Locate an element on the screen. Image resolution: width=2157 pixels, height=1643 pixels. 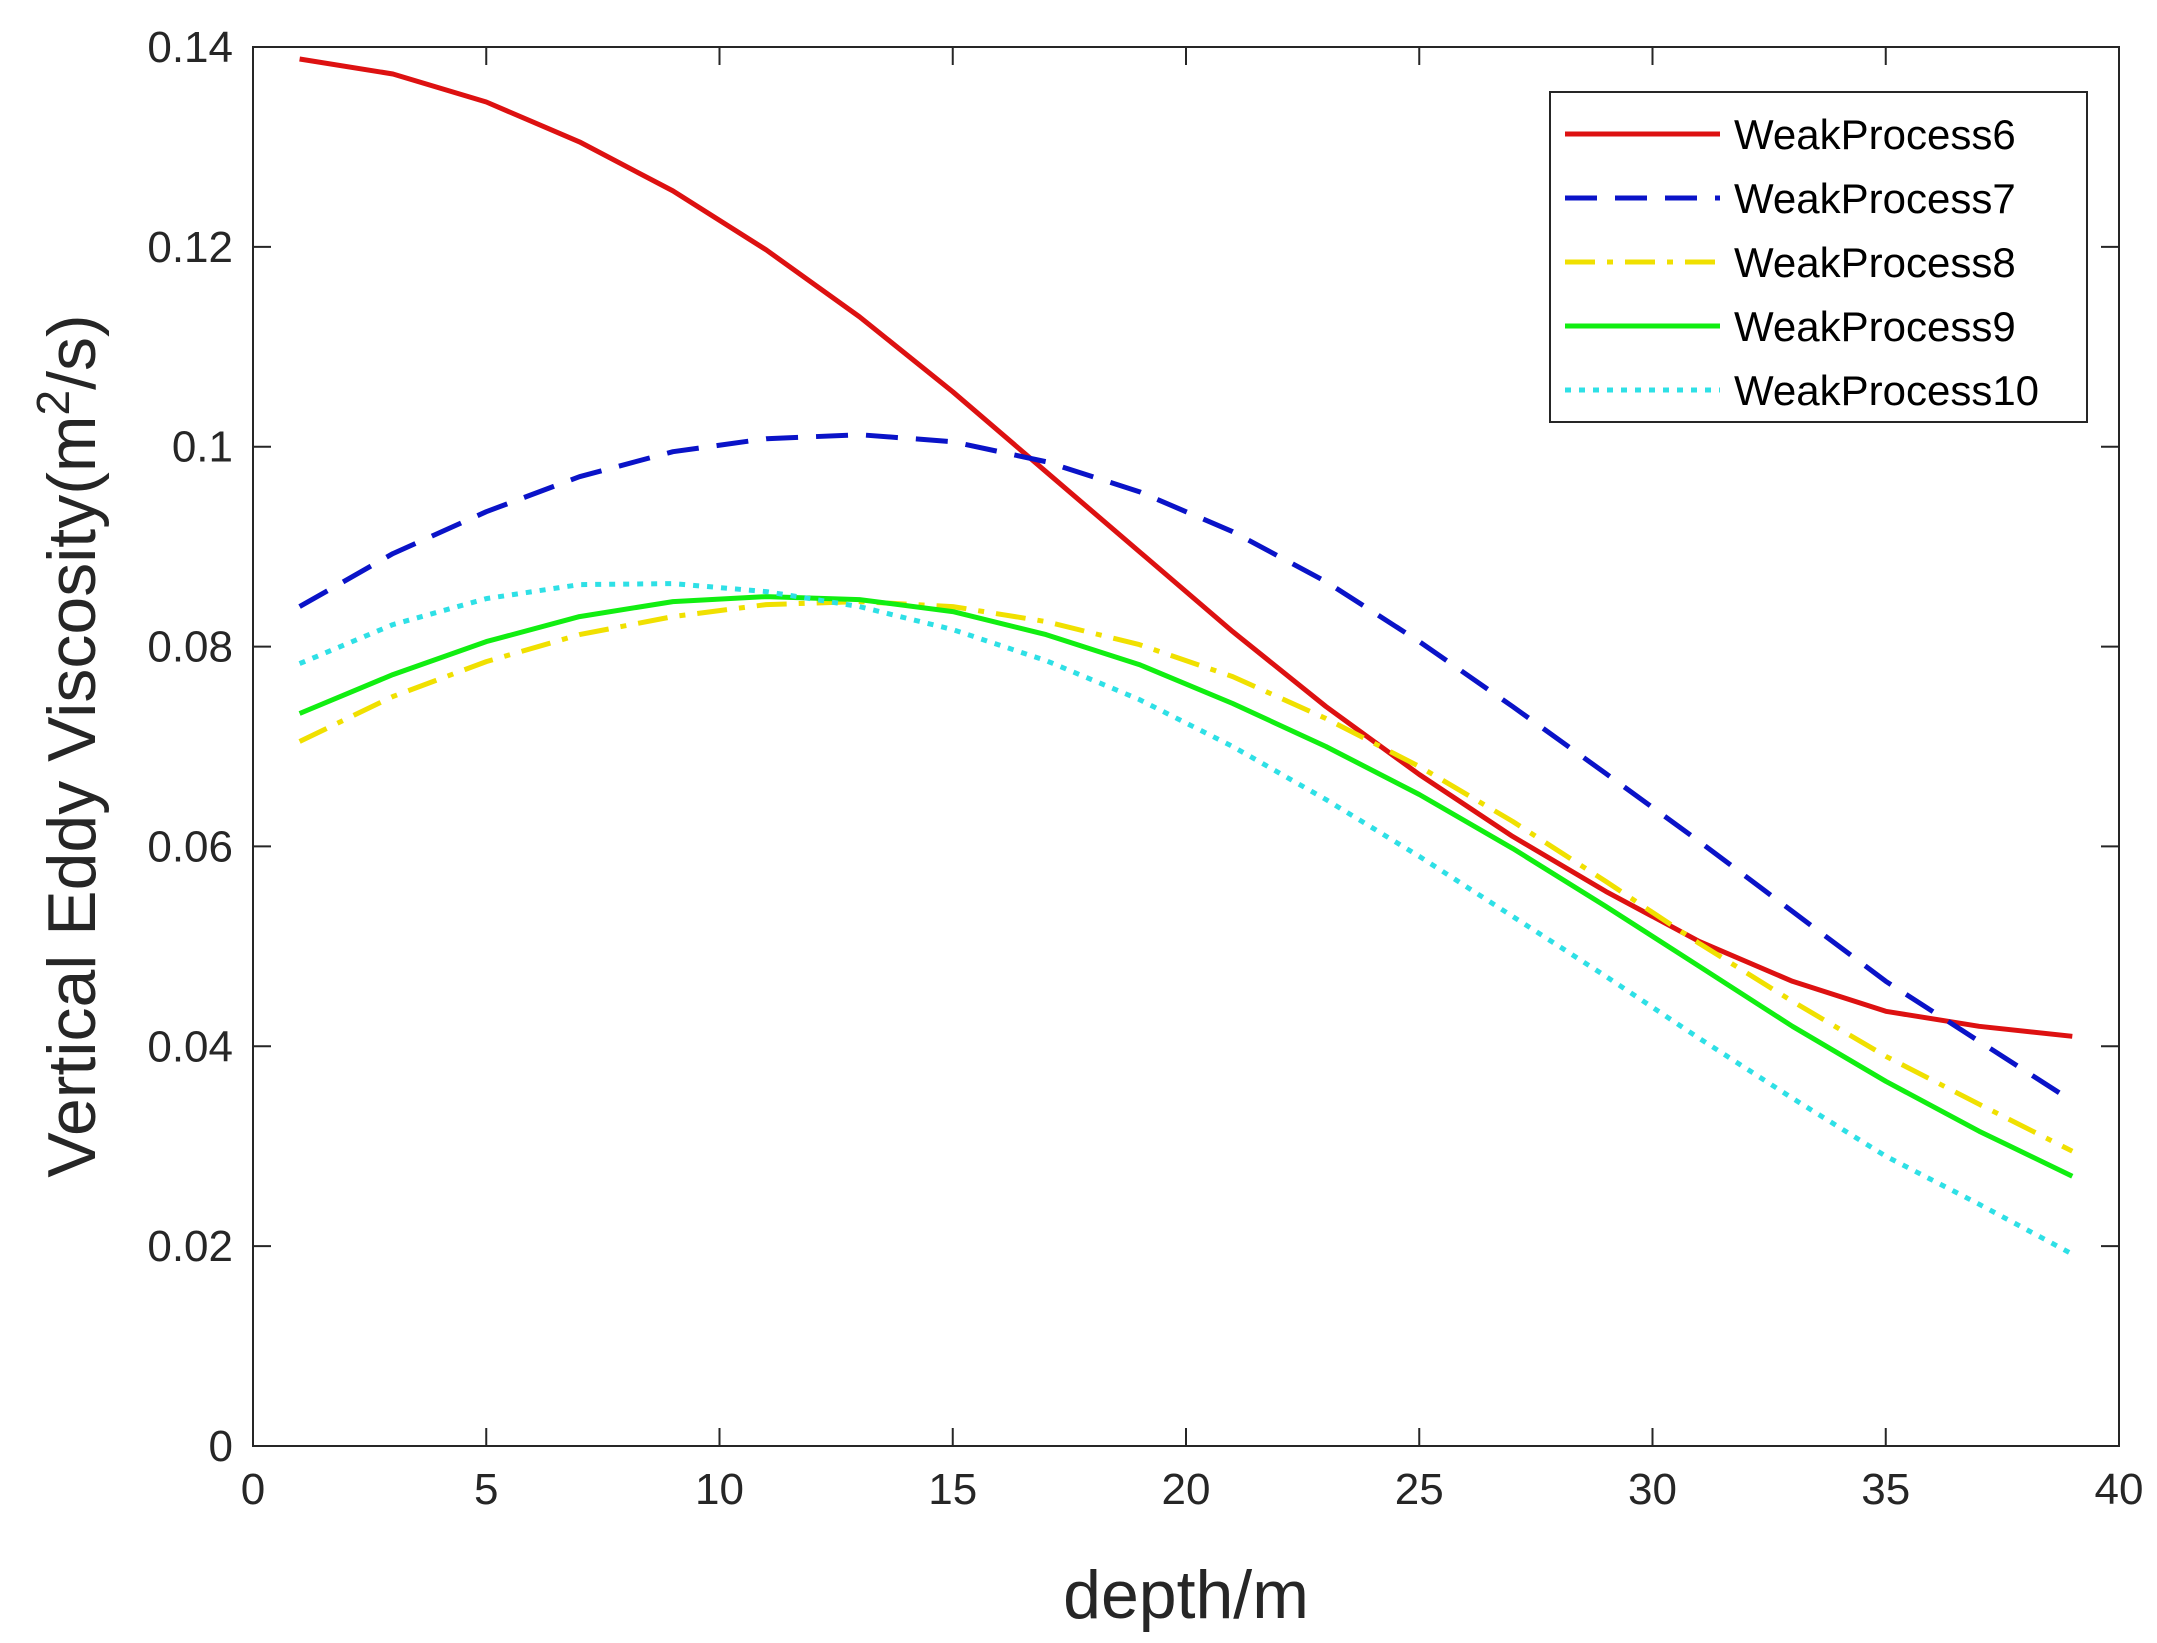
y-axis-title: Vertical Eddy Viscosity(m2/s) is located at coordinates (68, 745).